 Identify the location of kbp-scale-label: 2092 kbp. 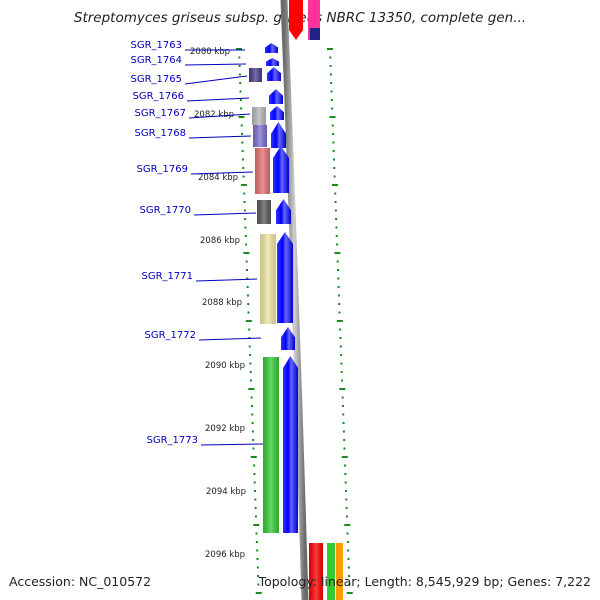
(225, 429).